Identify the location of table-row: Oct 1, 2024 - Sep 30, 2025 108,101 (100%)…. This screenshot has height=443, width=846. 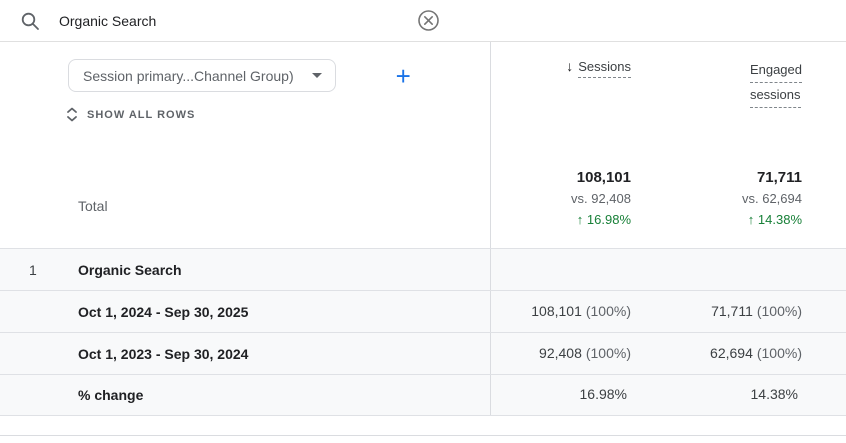
(423, 311).